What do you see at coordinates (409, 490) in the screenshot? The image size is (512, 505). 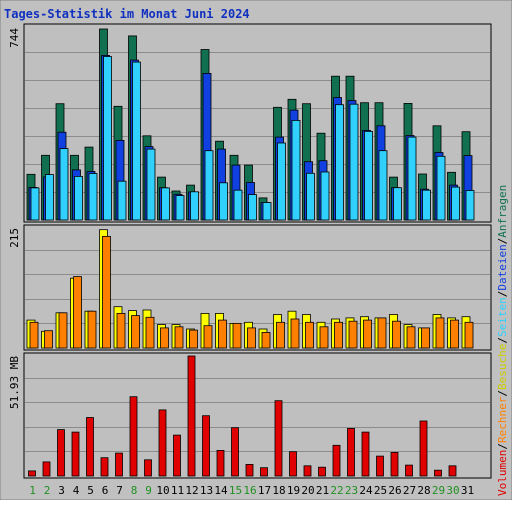 I see `x-tick-label-day-27: 27` at bounding box center [409, 490].